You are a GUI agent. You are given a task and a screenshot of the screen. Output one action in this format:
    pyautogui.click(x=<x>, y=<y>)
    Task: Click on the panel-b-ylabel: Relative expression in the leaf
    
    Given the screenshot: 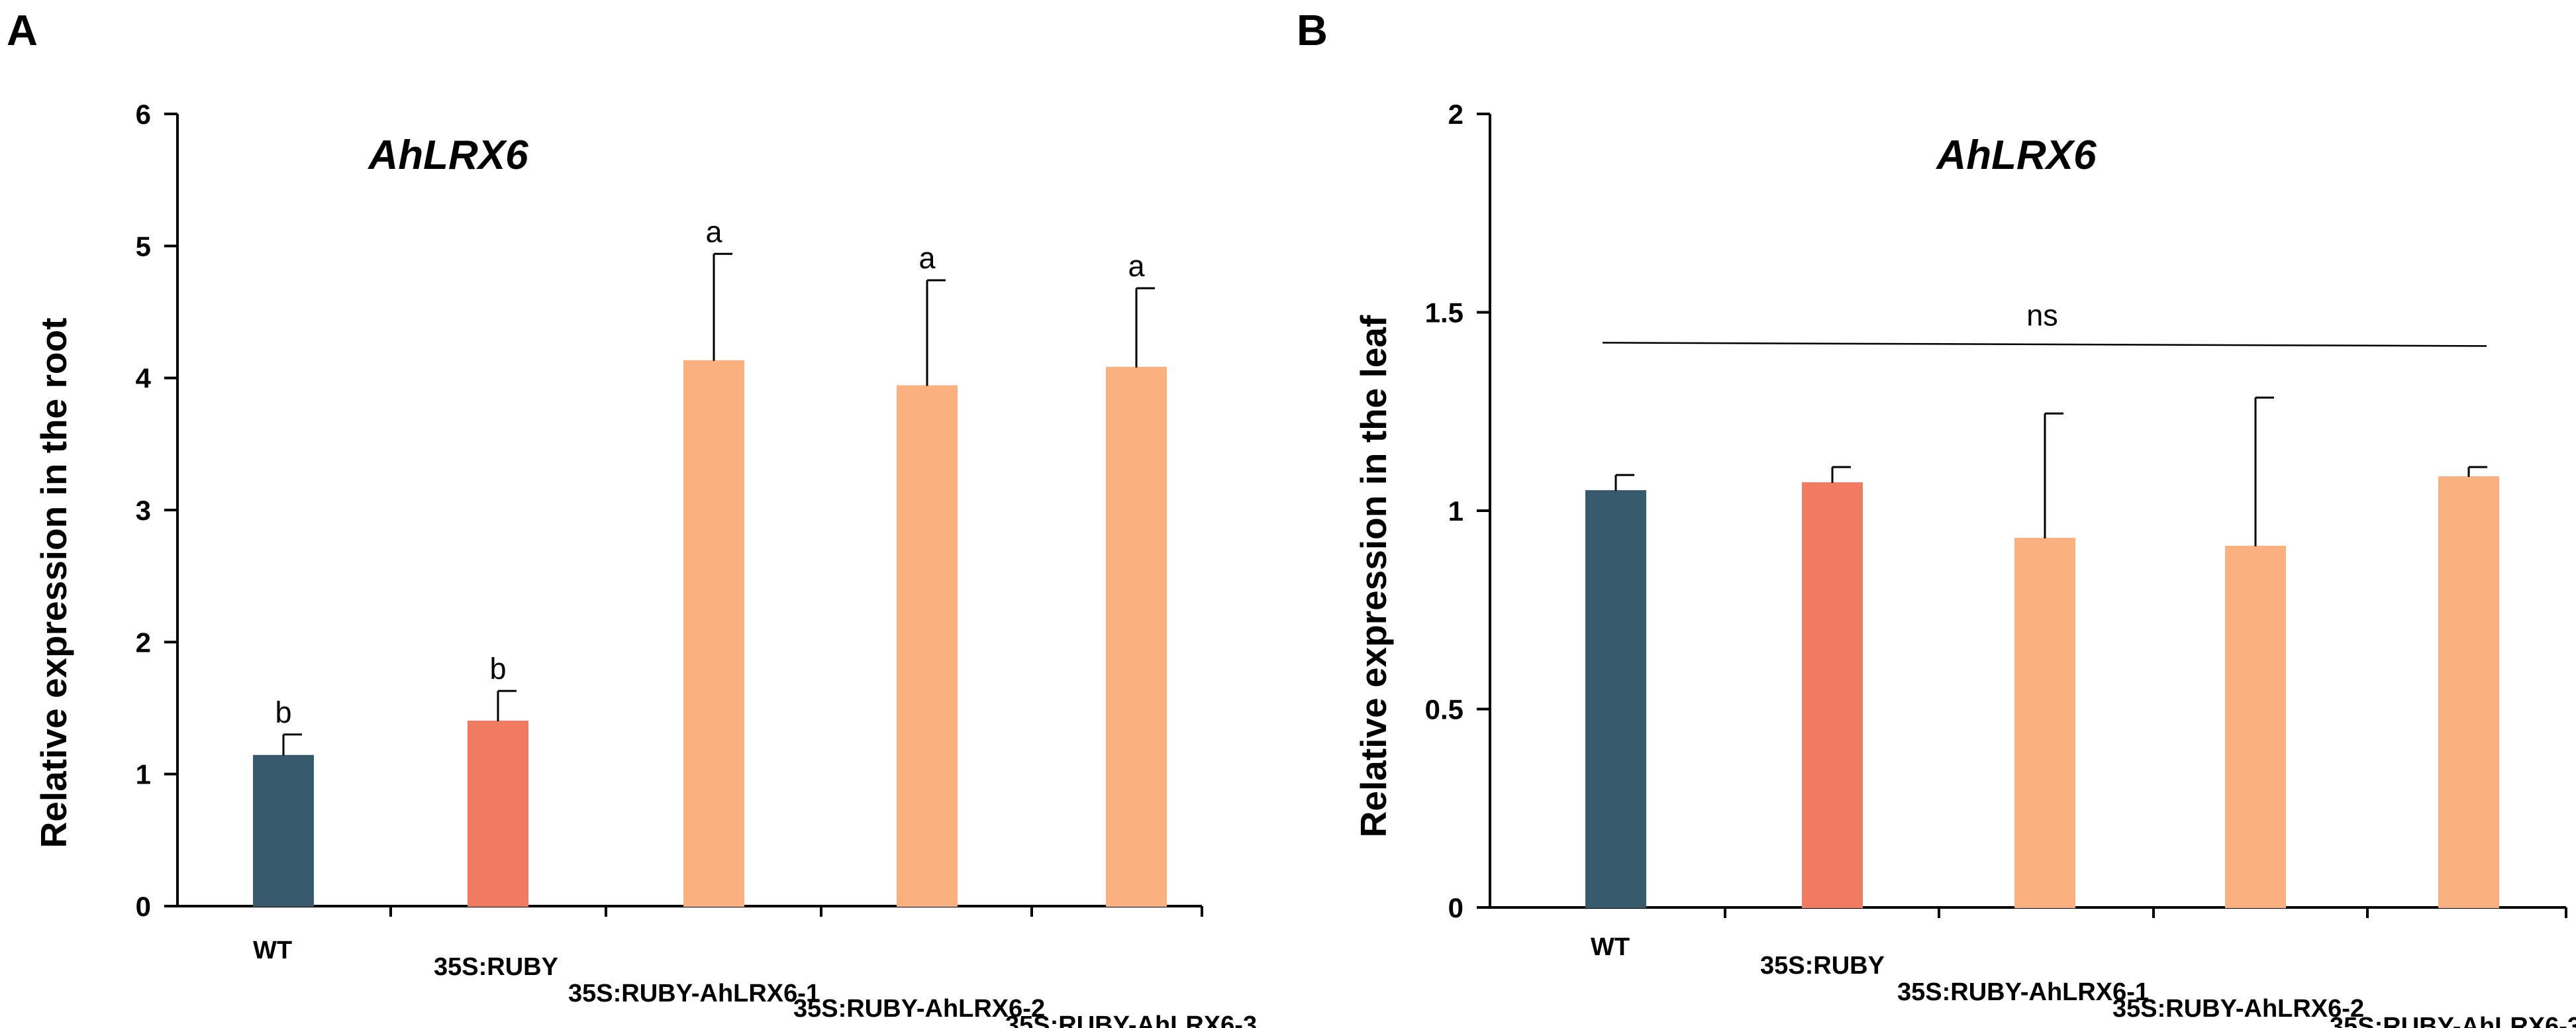 What is the action you would take?
    pyautogui.click(x=1373, y=576)
    